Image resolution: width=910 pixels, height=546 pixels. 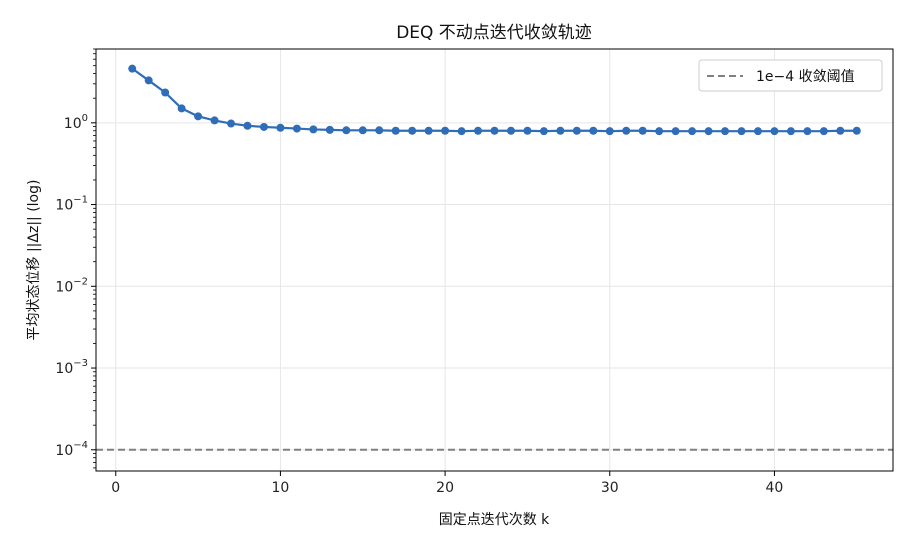 I want to click on y-tick-exponent: −3, so click(x=80, y=363).